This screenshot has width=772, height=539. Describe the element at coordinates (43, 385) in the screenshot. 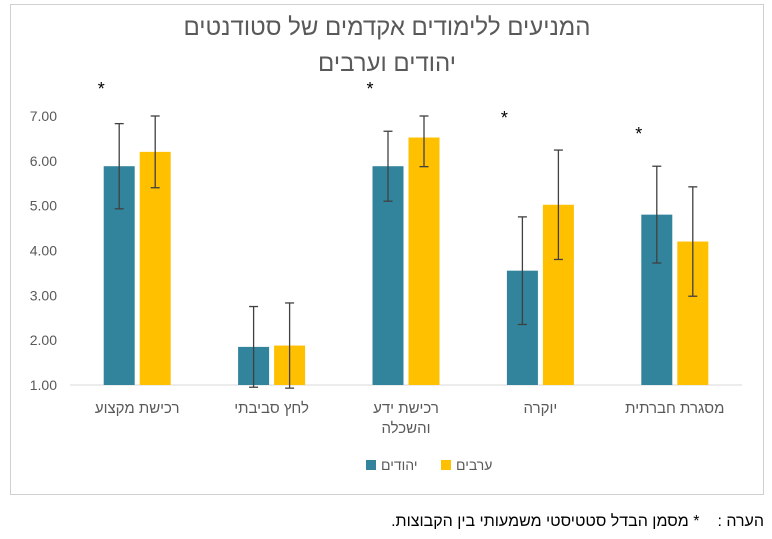

I see `y-tick-label: 1.00` at that location.